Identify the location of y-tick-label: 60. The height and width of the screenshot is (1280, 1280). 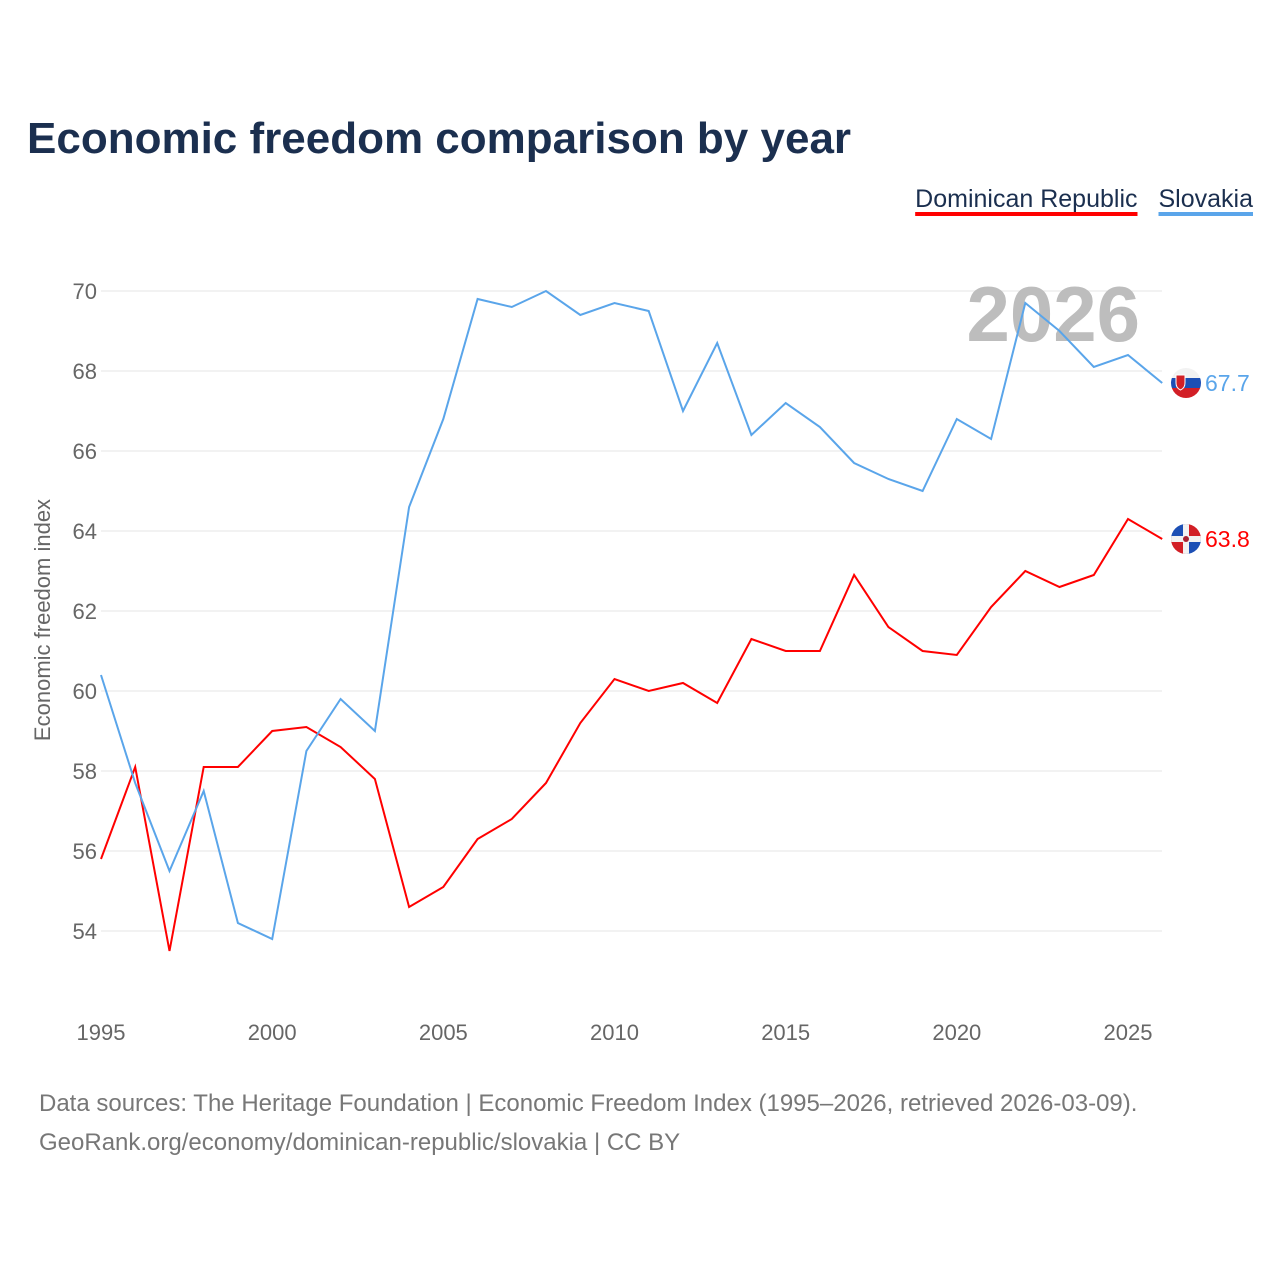
(85, 691).